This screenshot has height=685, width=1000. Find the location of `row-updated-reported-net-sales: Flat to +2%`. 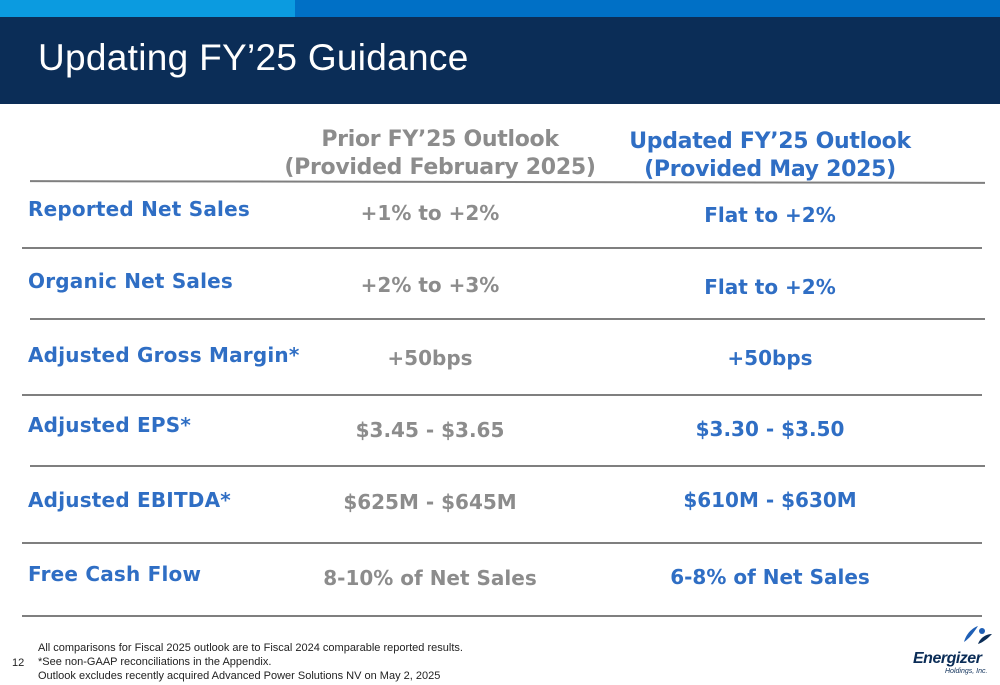

row-updated-reported-net-sales: Flat to +2% is located at coordinates (770, 215).